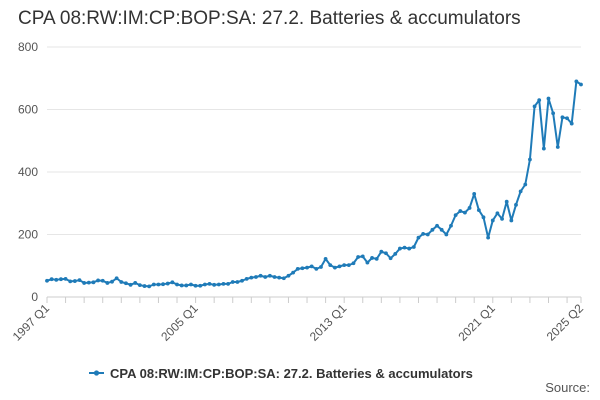  I want to click on y-tick-label-800: 800, so click(28, 47).